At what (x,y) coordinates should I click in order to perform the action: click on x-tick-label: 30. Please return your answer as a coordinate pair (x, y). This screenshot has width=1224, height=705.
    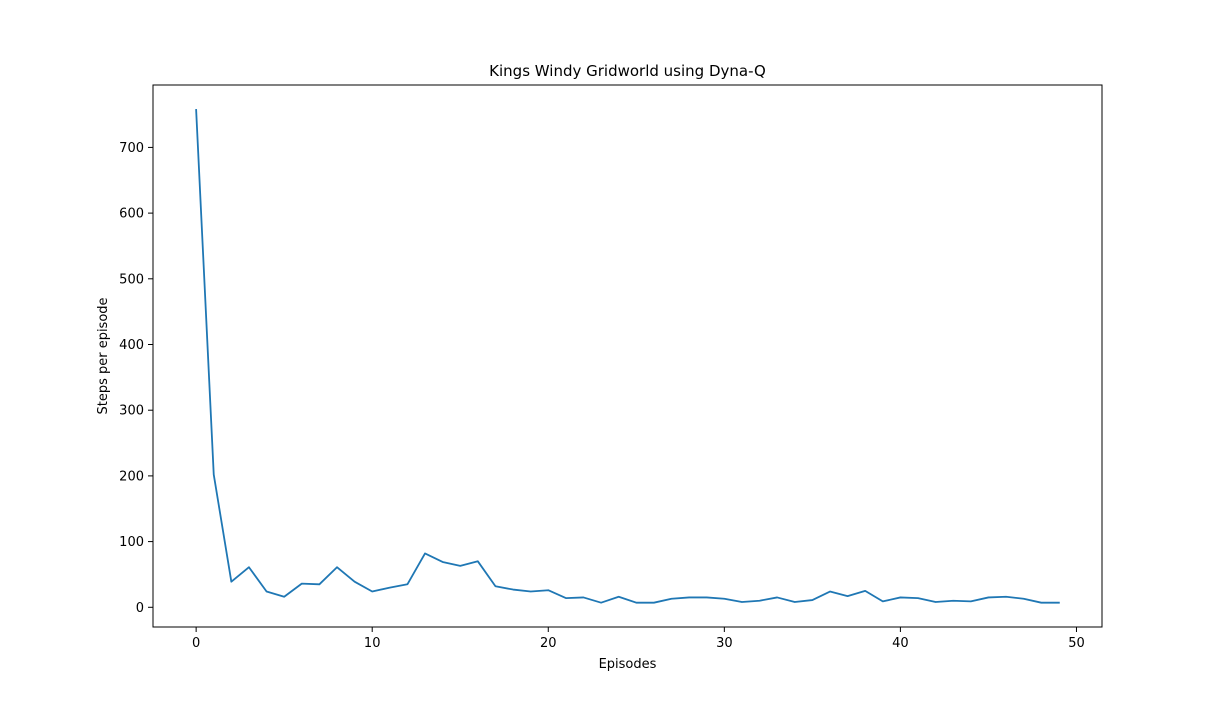
    Looking at the image, I should click on (724, 643).